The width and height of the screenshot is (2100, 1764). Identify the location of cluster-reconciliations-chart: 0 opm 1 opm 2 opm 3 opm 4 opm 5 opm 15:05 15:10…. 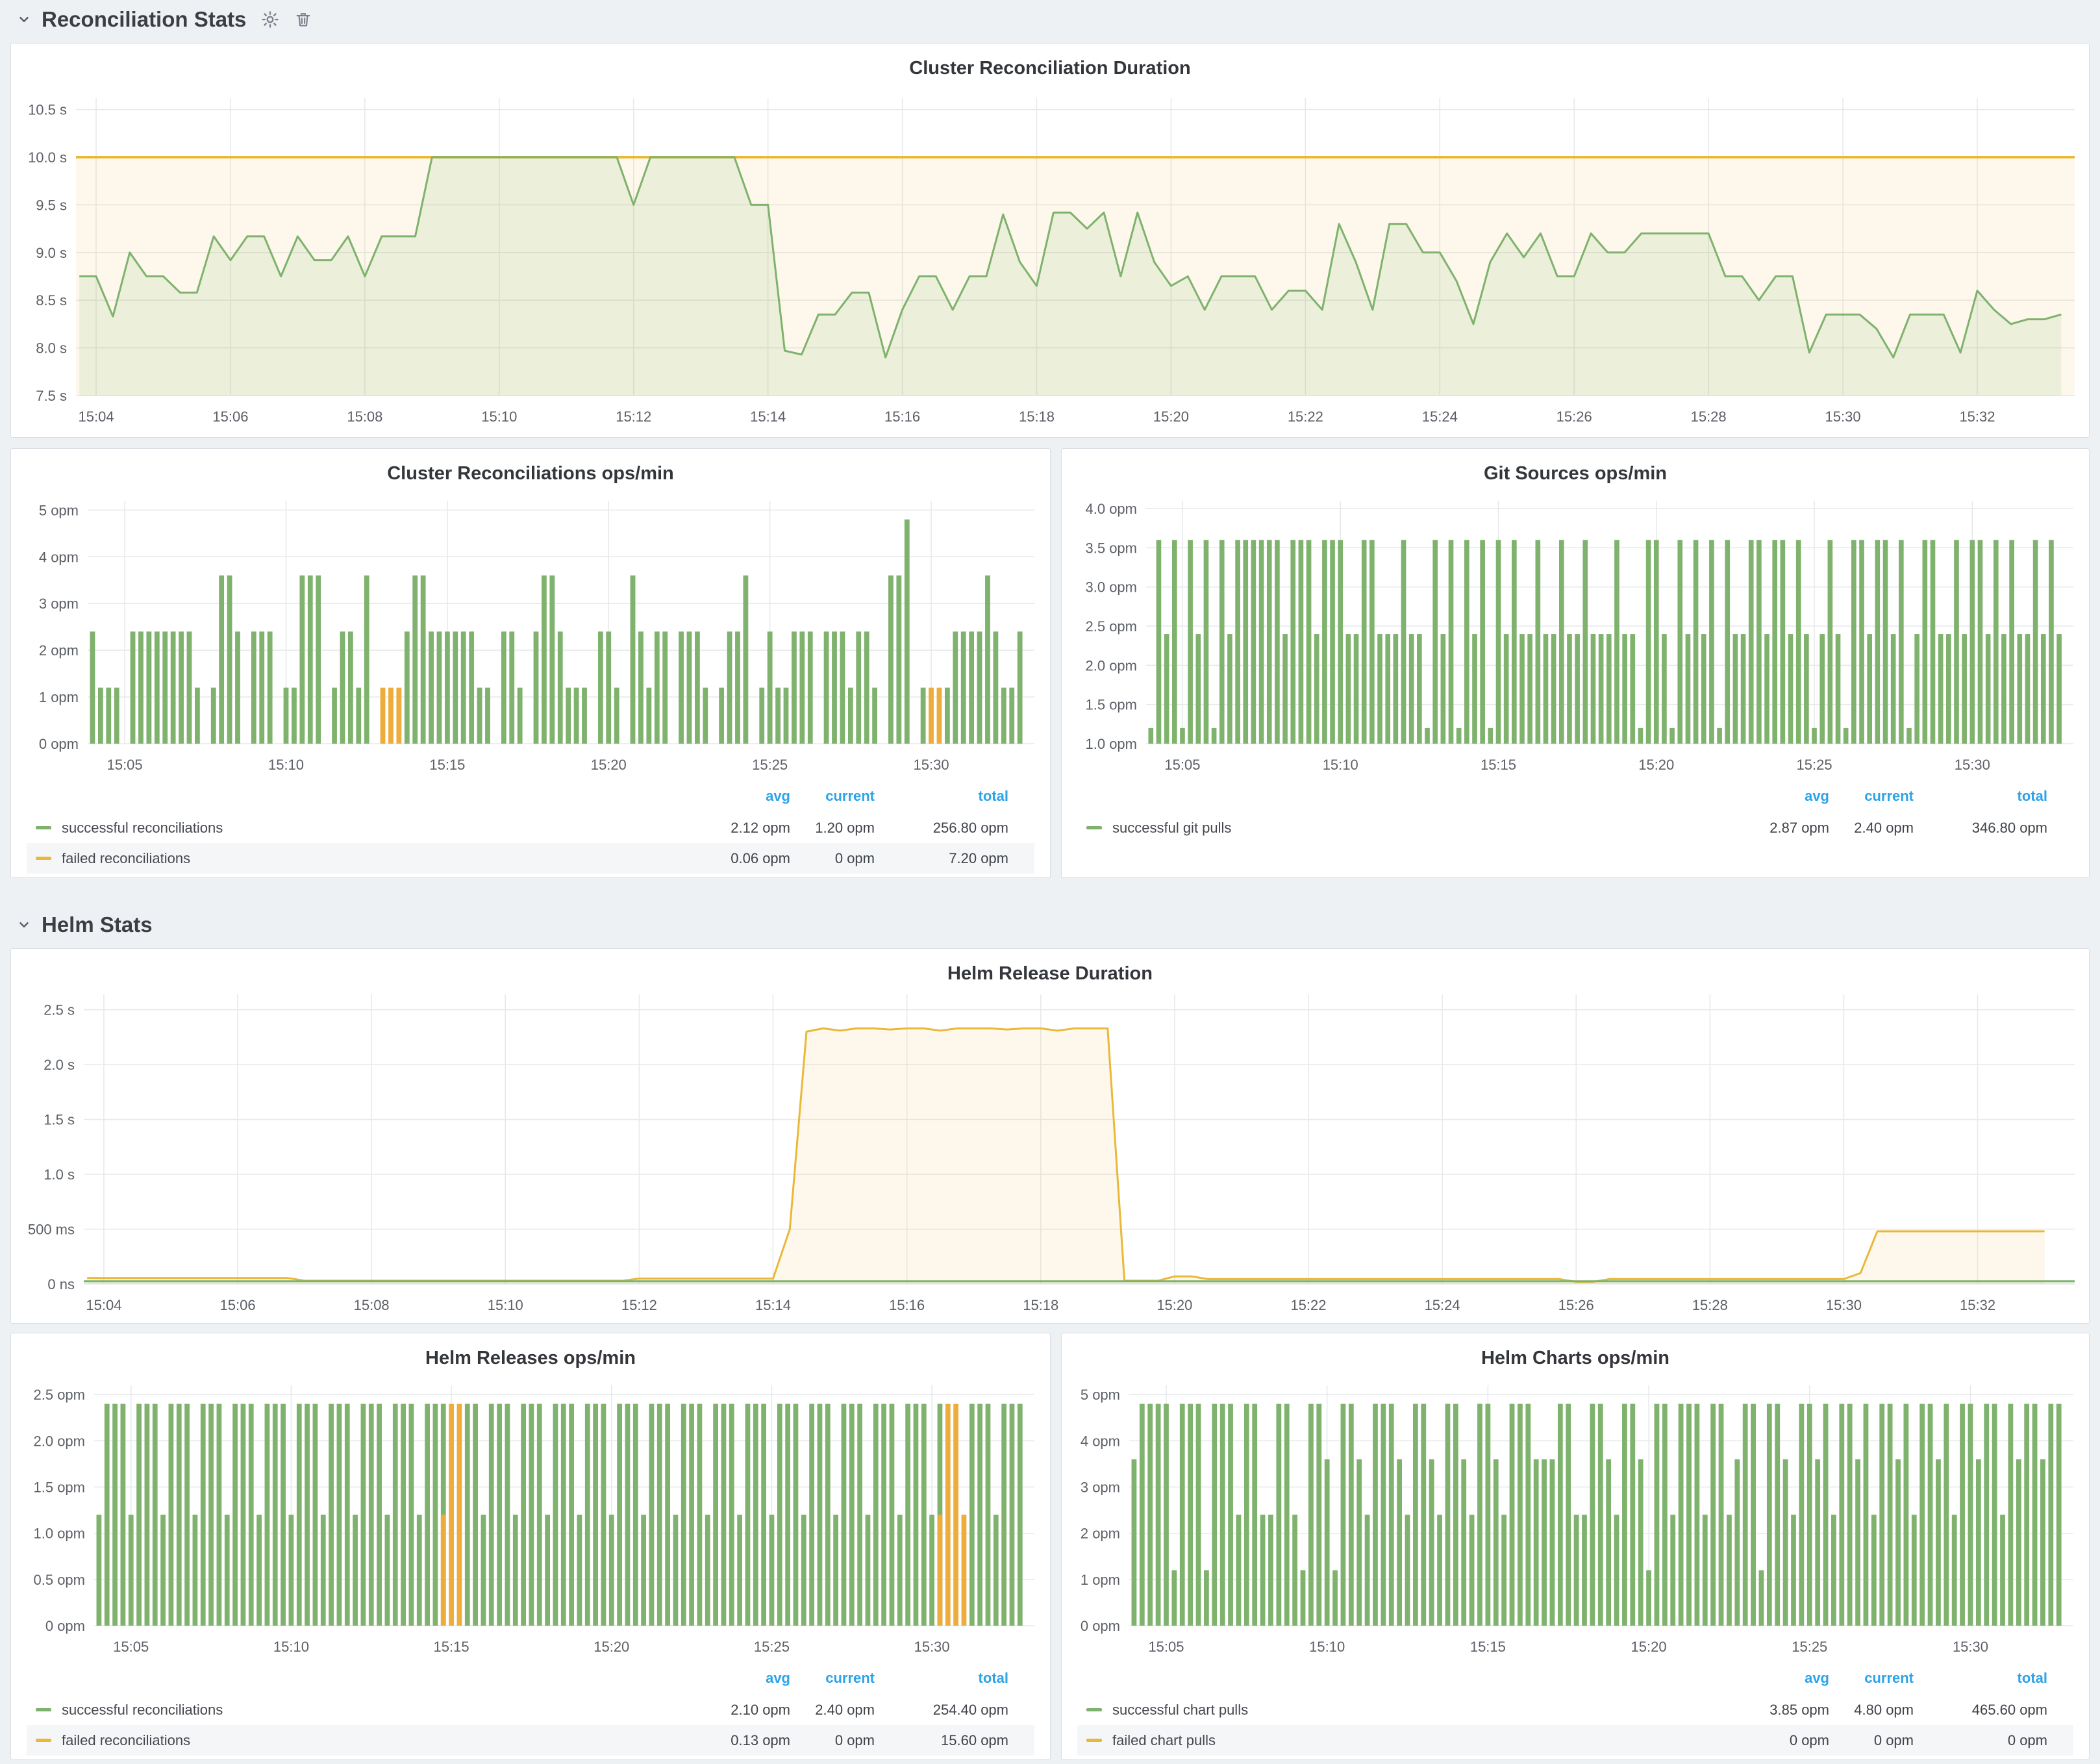
(531, 664).